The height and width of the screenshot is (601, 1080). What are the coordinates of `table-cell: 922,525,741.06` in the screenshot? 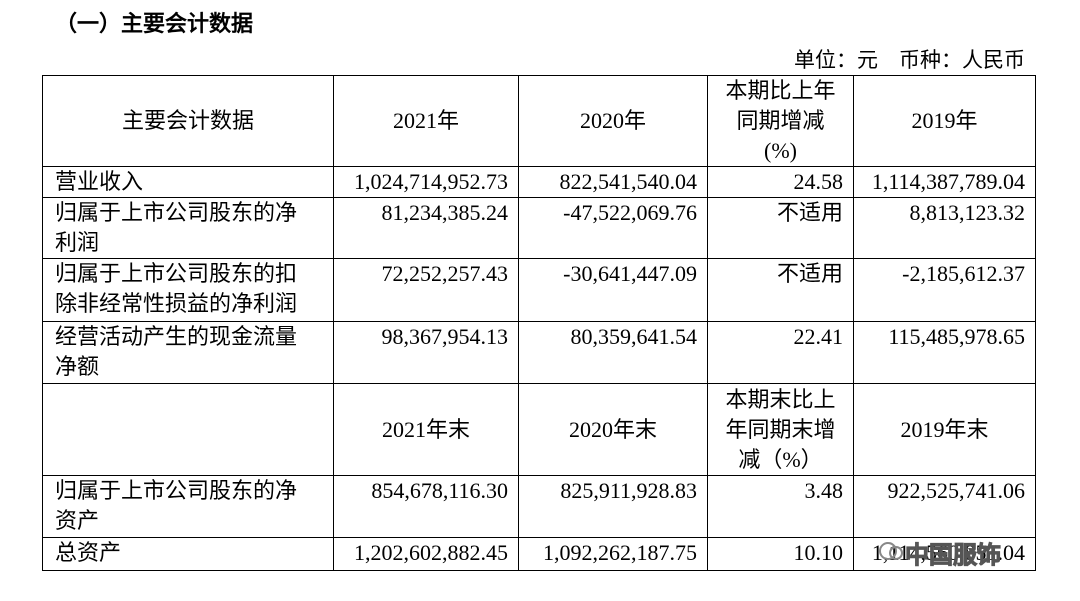 It's located at (944, 506).